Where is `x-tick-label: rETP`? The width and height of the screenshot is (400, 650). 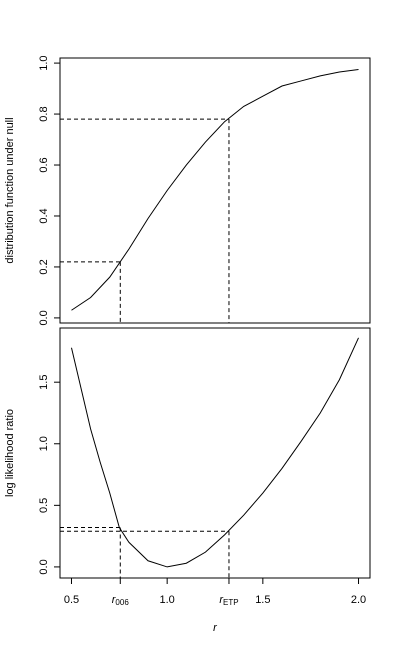
x-tick-label: rETP is located at coordinates (228, 600).